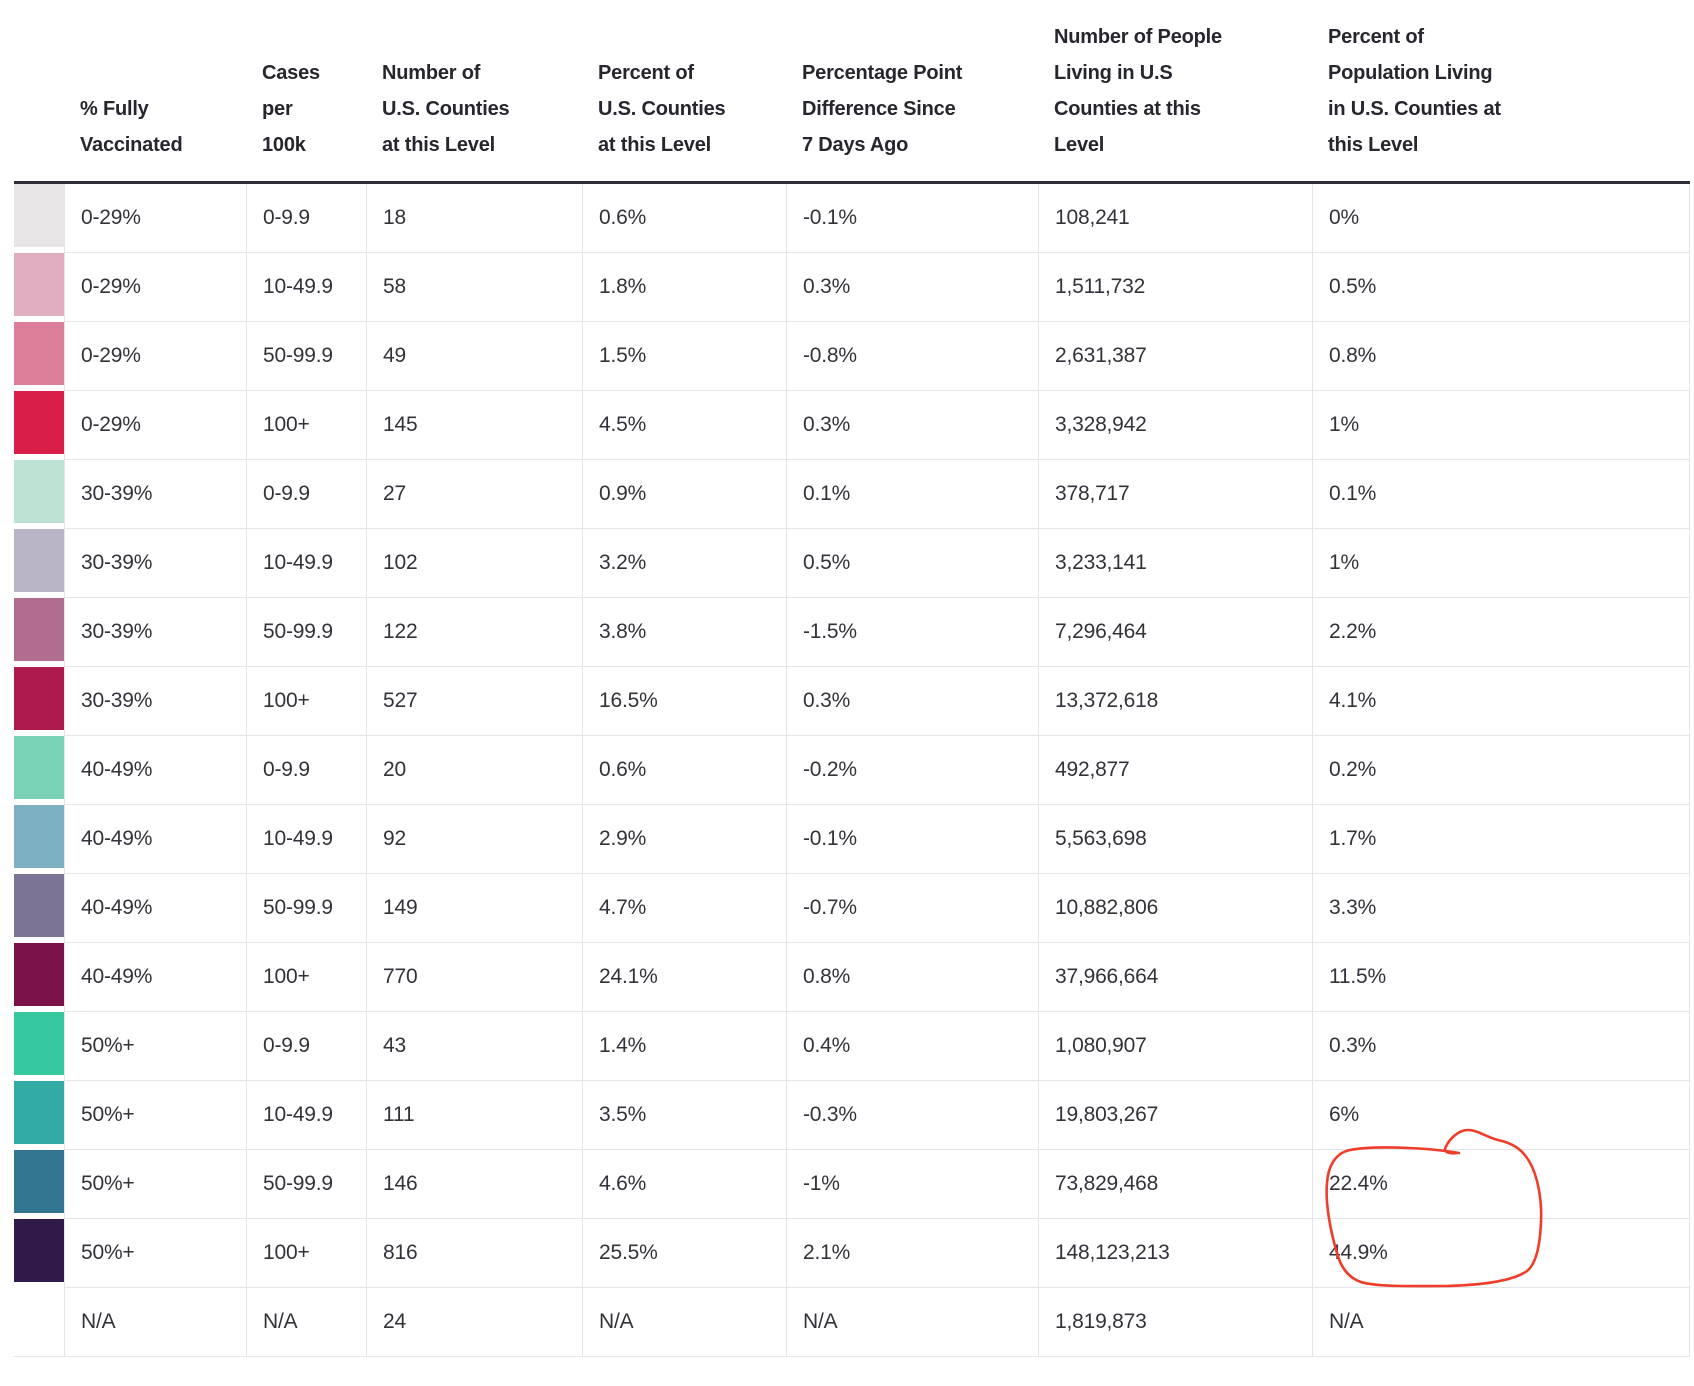  I want to click on table-row: 50%+ 10-49.9 111 3.5% -0.3% 19,803,267 6%, so click(852, 1115).